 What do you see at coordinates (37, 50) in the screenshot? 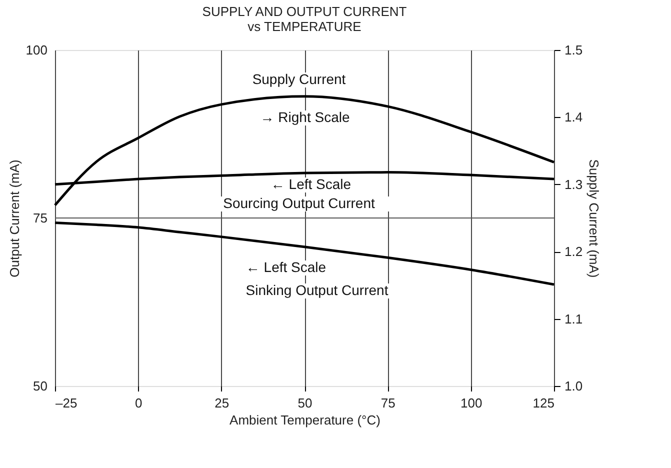
I see `y-tick-label: 100` at bounding box center [37, 50].